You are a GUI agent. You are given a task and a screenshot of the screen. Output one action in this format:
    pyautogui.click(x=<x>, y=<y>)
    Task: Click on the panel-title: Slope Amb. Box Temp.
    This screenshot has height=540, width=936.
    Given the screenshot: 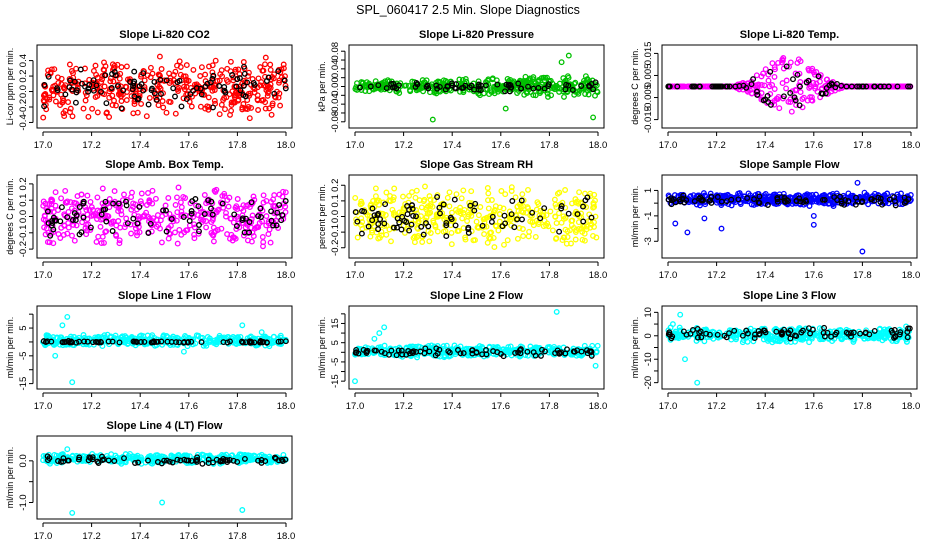 What is the action you would take?
    pyautogui.click(x=164, y=165)
    